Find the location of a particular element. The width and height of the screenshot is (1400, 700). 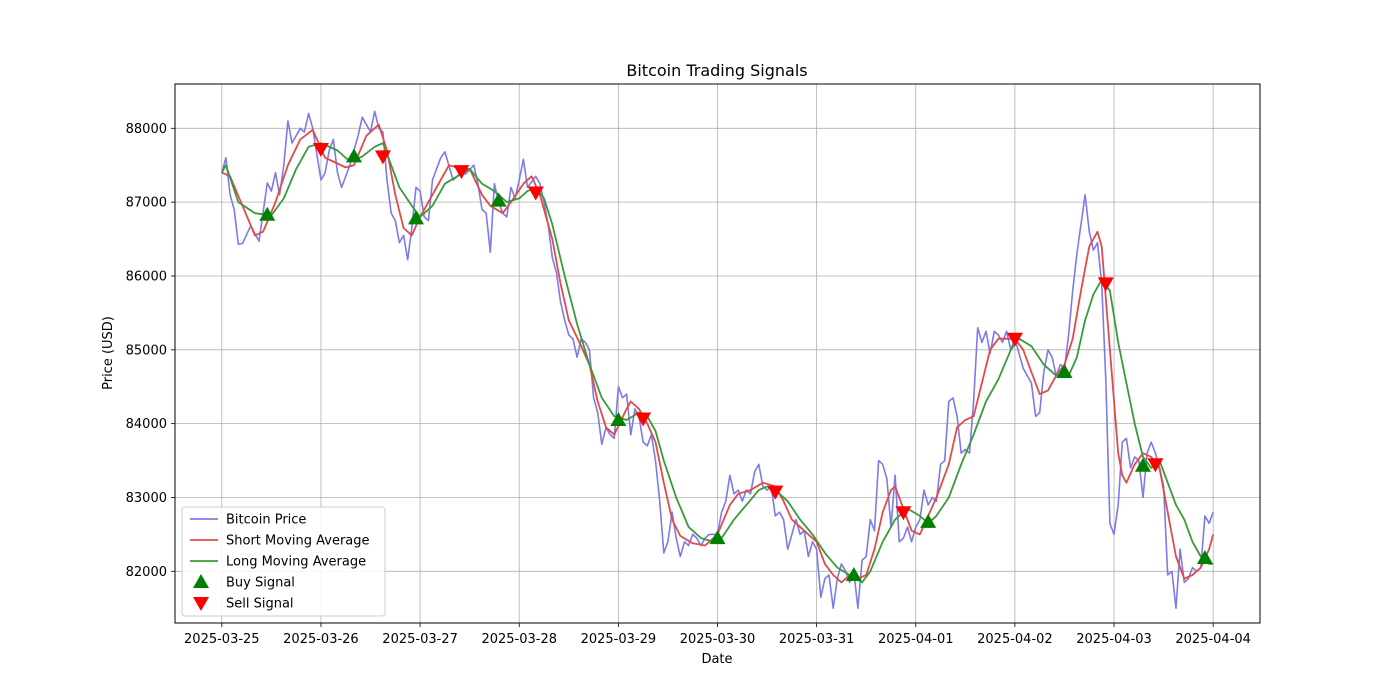

y-tick-label: 86000 is located at coordinates (146, 276).